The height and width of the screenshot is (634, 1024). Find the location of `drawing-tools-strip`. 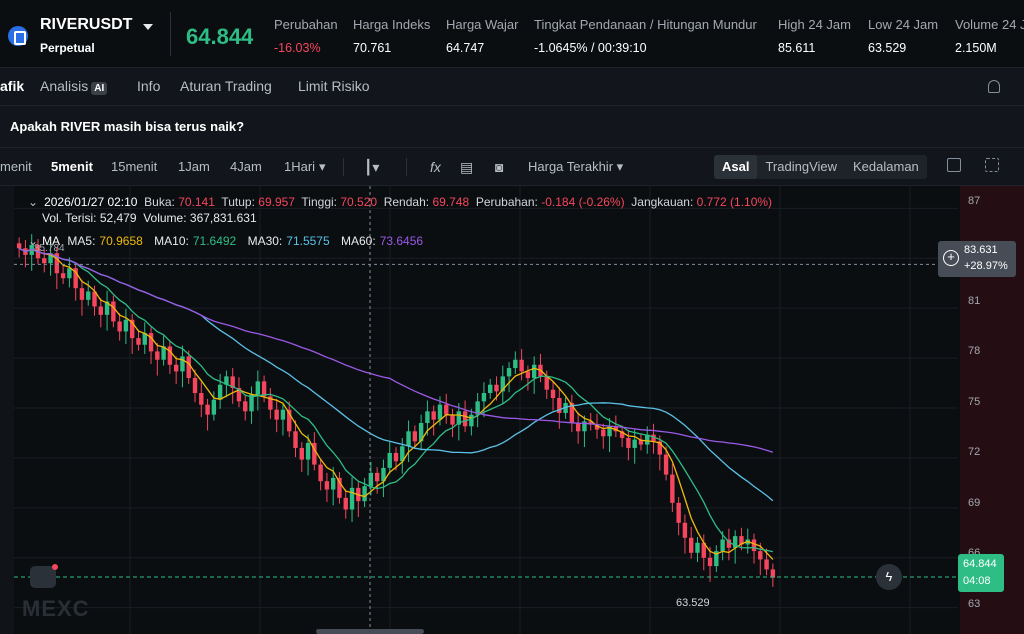

drawing-tools-strip is located at coordinates (7, 410).